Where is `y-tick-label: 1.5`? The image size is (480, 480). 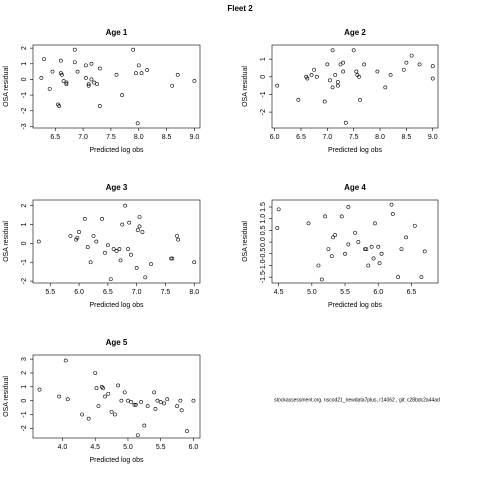
y-tick-label: 1.5 is located at coordinates (263, 207).